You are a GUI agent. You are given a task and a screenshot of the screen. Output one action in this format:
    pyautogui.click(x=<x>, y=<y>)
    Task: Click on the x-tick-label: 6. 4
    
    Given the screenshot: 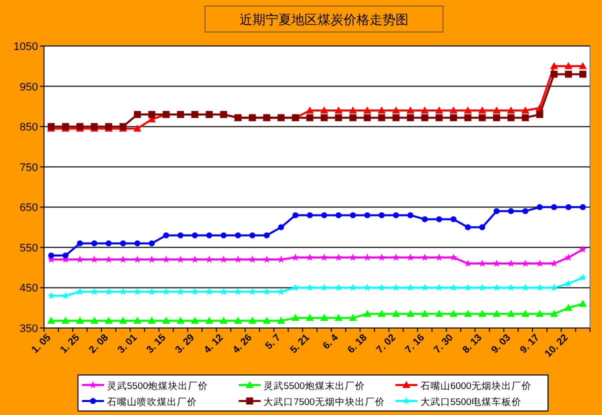 What is the action you would take?
    pyautogui.click(x=331, y=342)
    